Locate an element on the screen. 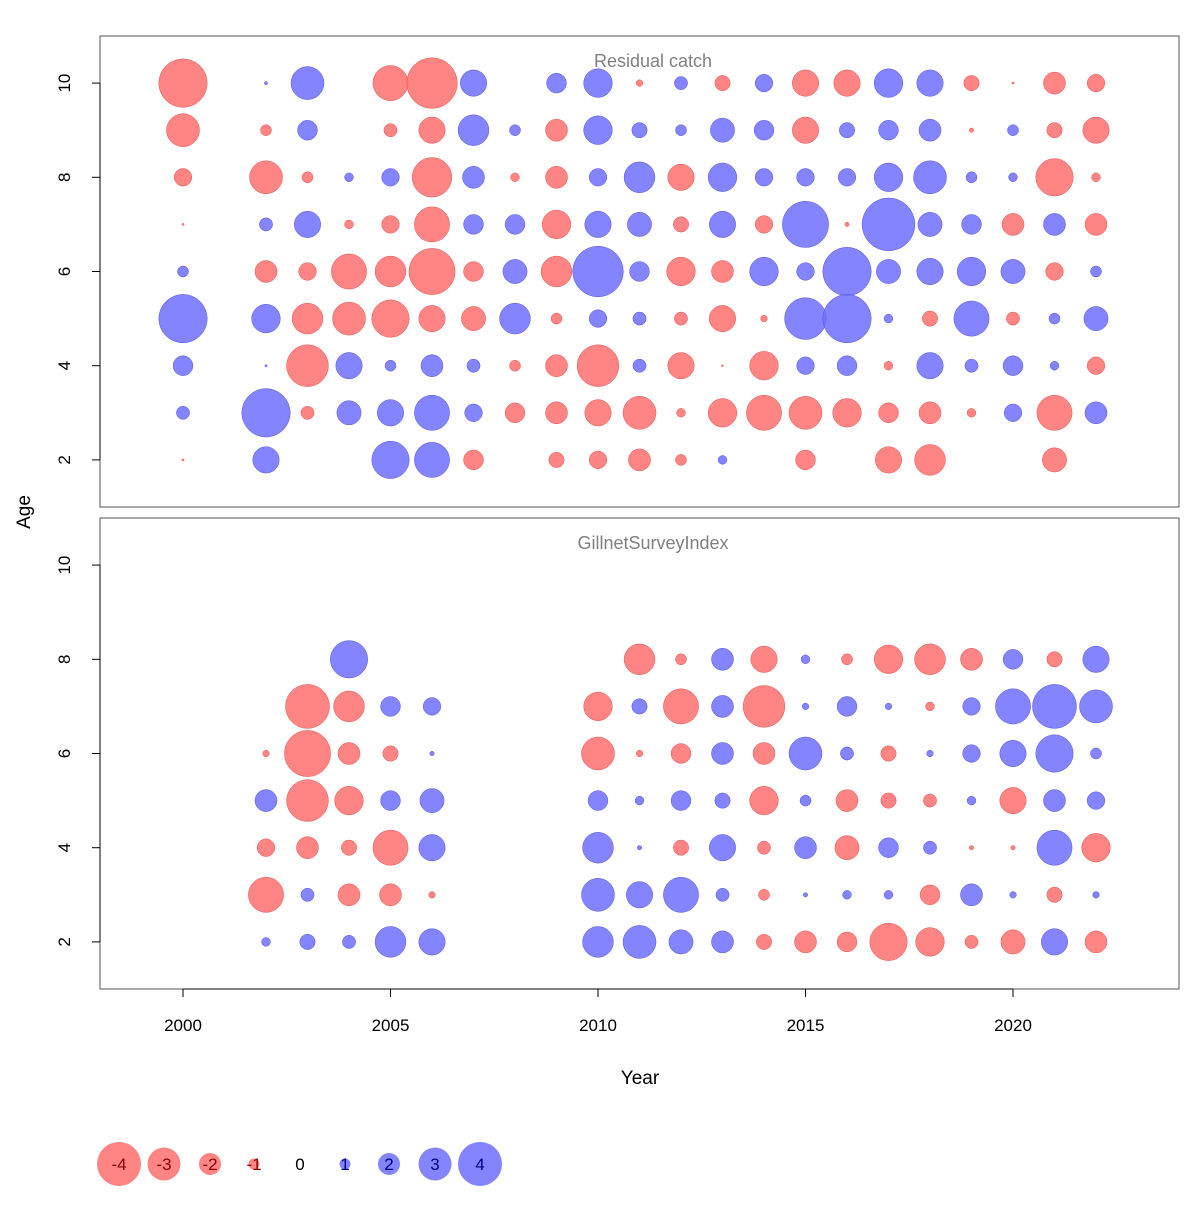 This screenshot has width=1200, height=1205. y-tick-label: 4 is located at coordinates (64, 847).